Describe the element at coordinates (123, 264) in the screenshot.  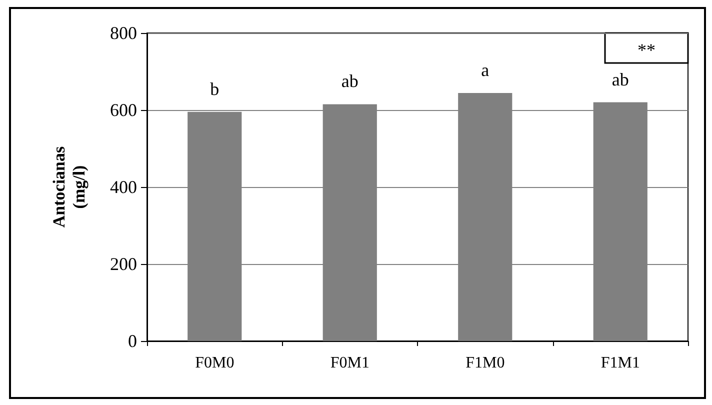
I see `y-tick-label: 200` at that location.